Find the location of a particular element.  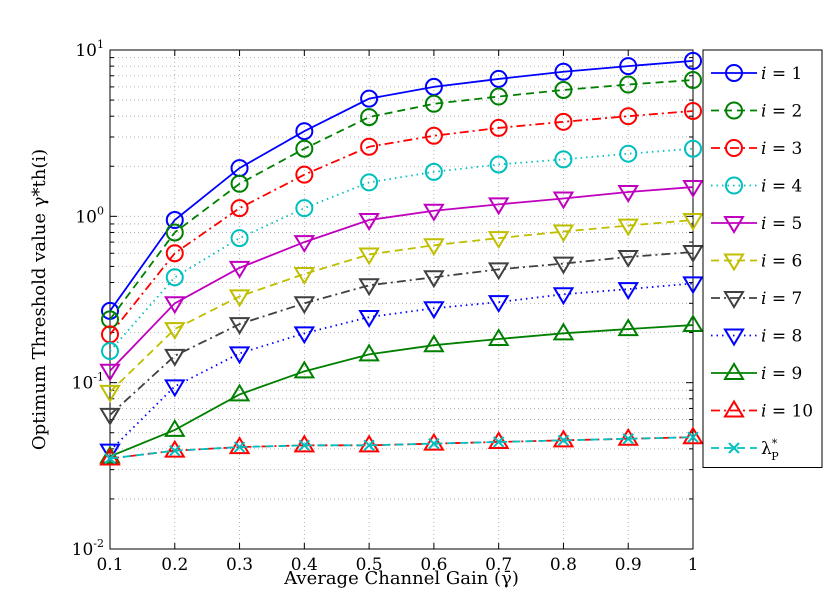

legend-label: i = 9 is located at coordinates (781, 374).